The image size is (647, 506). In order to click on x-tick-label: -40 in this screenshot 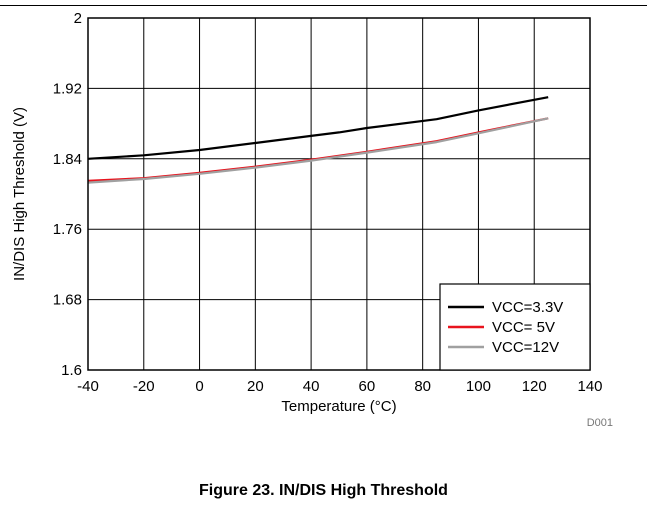, I will do `click(88, 386)`.